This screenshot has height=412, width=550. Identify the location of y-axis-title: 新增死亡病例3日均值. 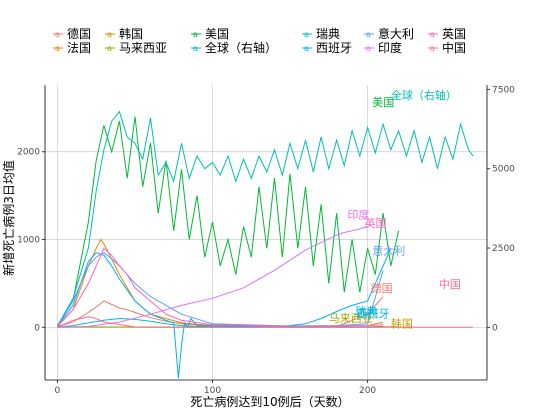
(8, 218).